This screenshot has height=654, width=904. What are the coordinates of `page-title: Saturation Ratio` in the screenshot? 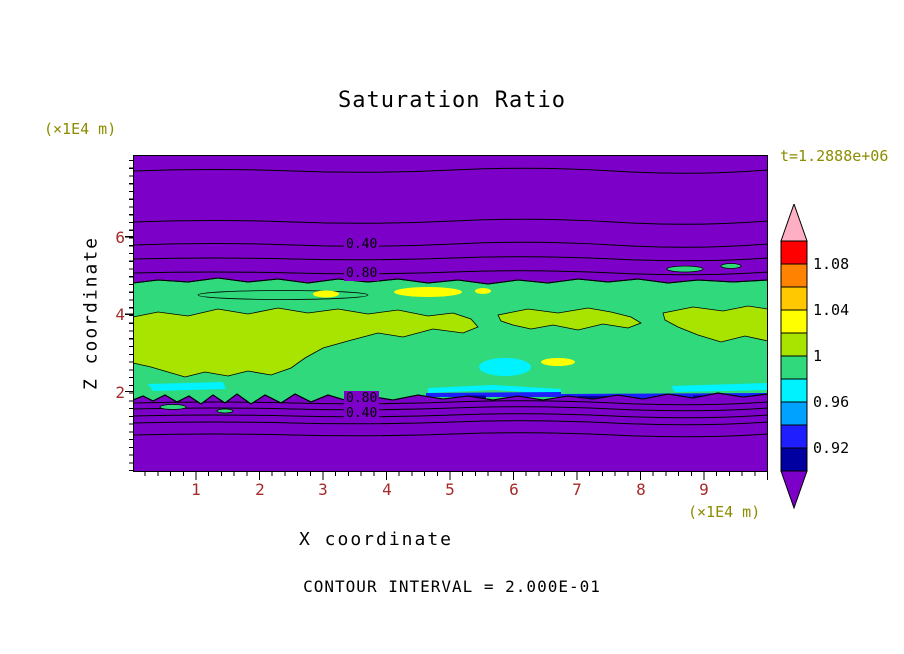 It's located at (452, 100).